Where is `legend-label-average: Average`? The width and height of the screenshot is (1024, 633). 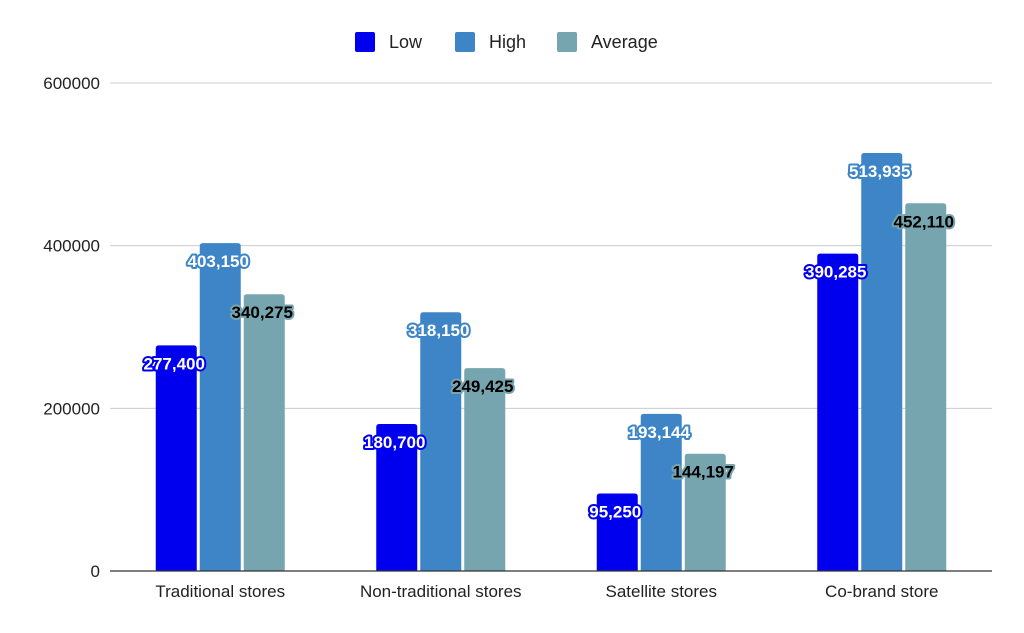 legend-label-average: Average is located at coordinates (624, 42).